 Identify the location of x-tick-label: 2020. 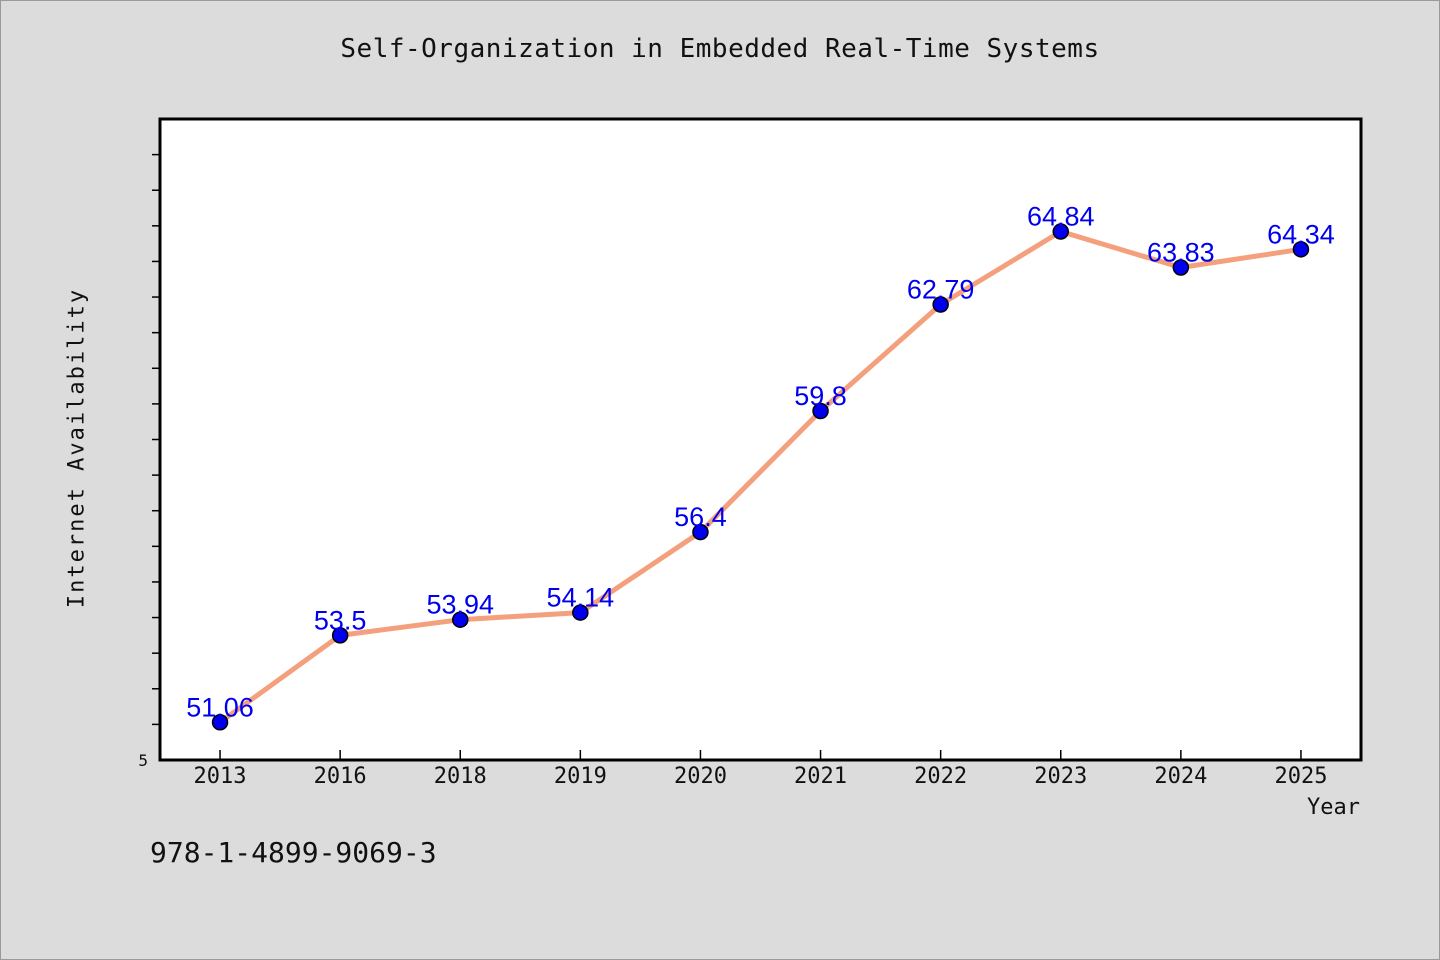
(700, 776).